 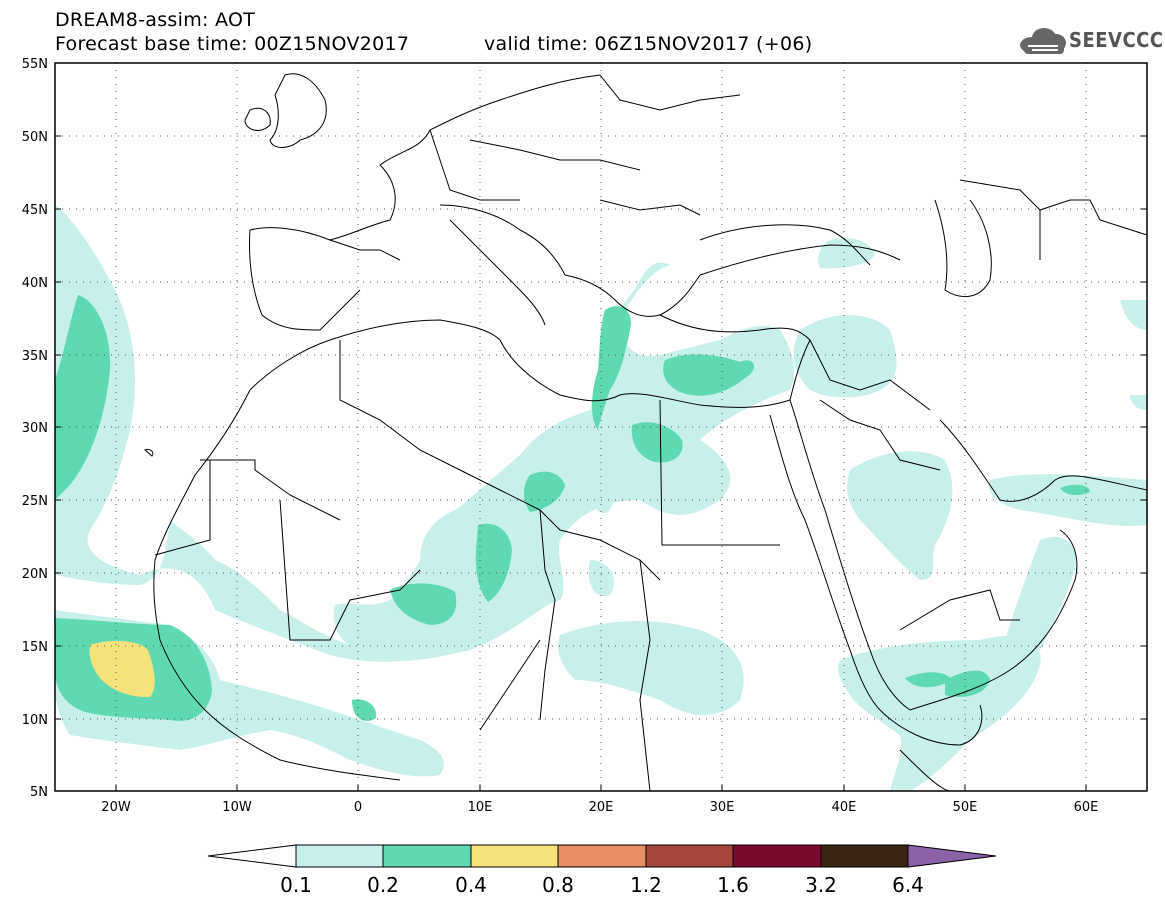 What do you see at coordinates (35, 137) in the screenshot?
I see `lat-label: 50N` at bounding box center [35, 137].